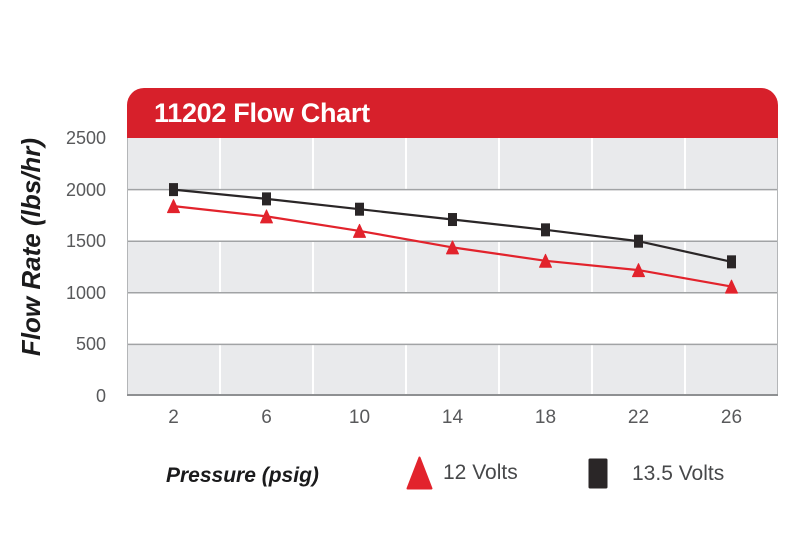  I want to click on x-tick-label: 2, so click(173, 417).